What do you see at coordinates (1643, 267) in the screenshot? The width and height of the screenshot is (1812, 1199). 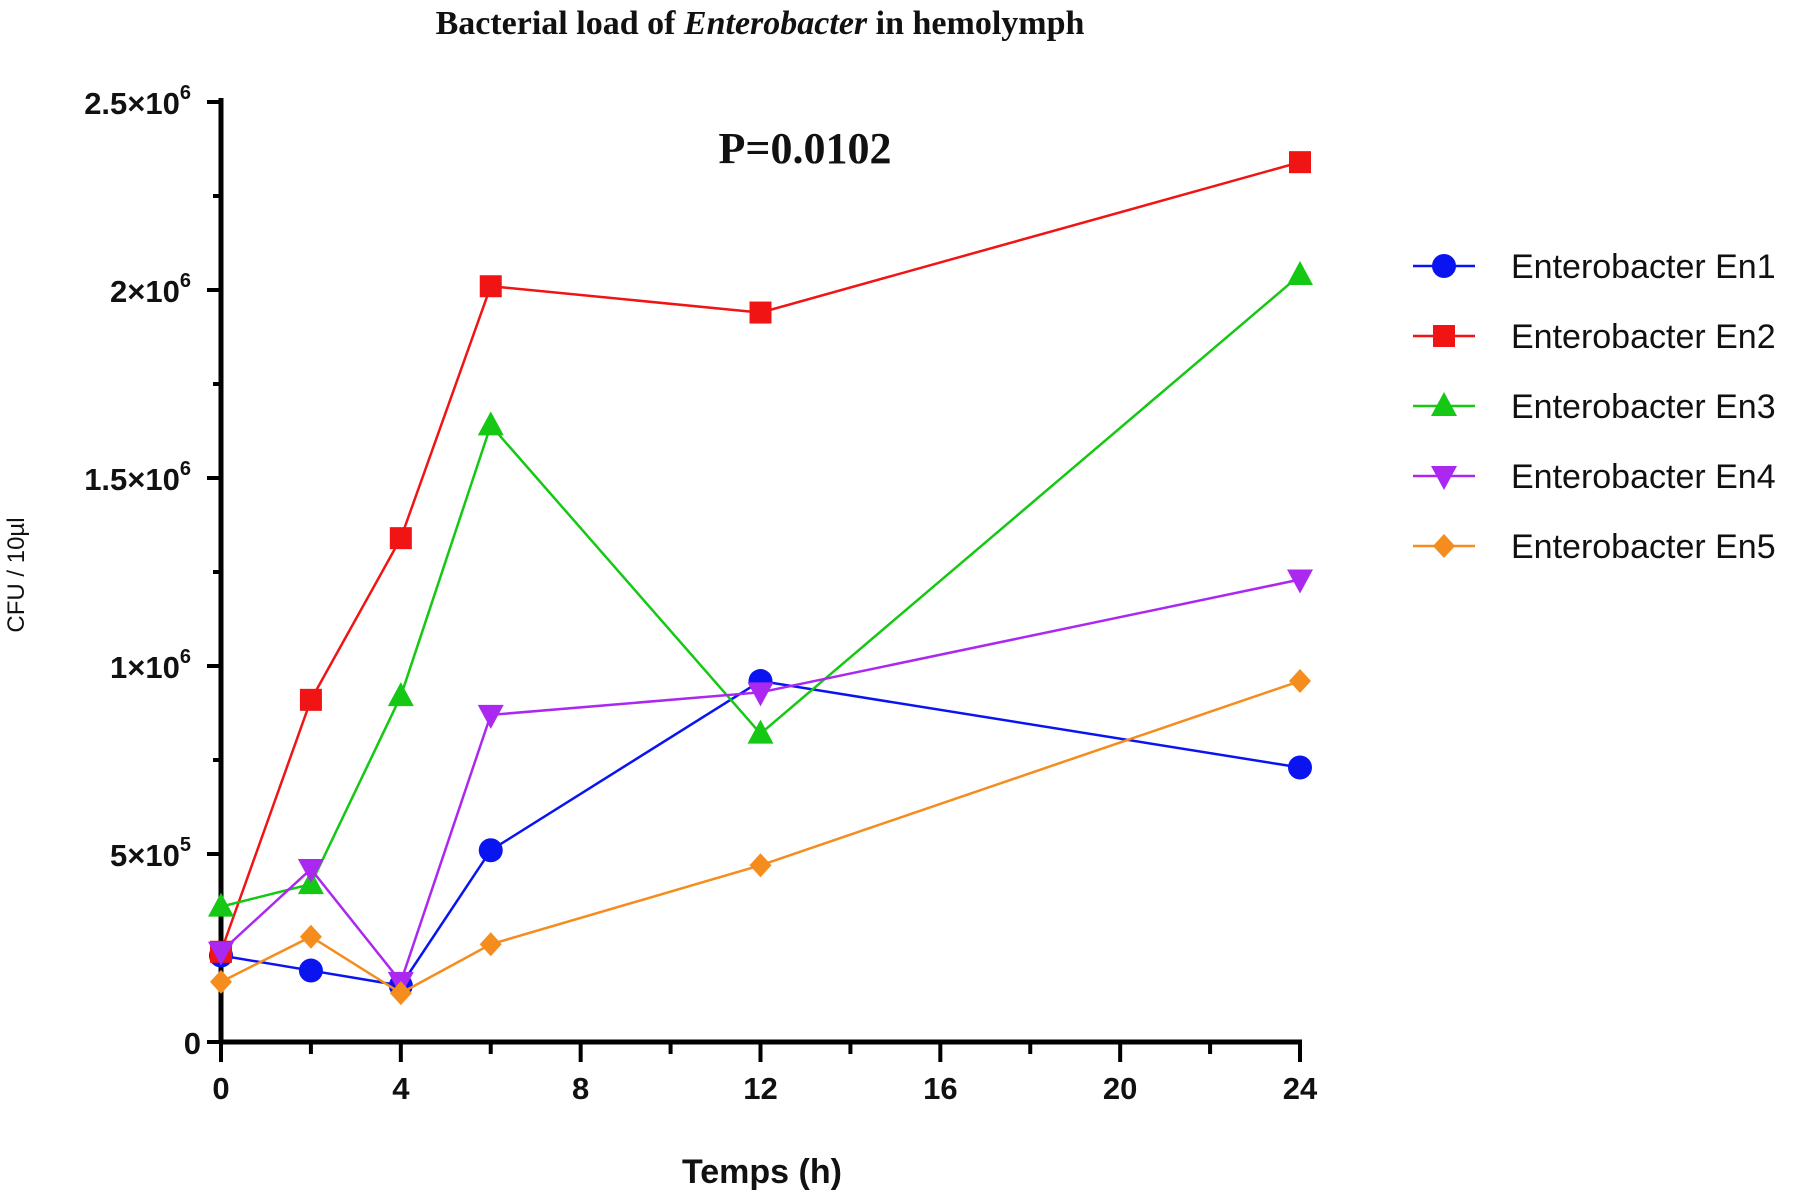 I see `legend-label: Enterobacter En1` at bounding box center [1643, 267].